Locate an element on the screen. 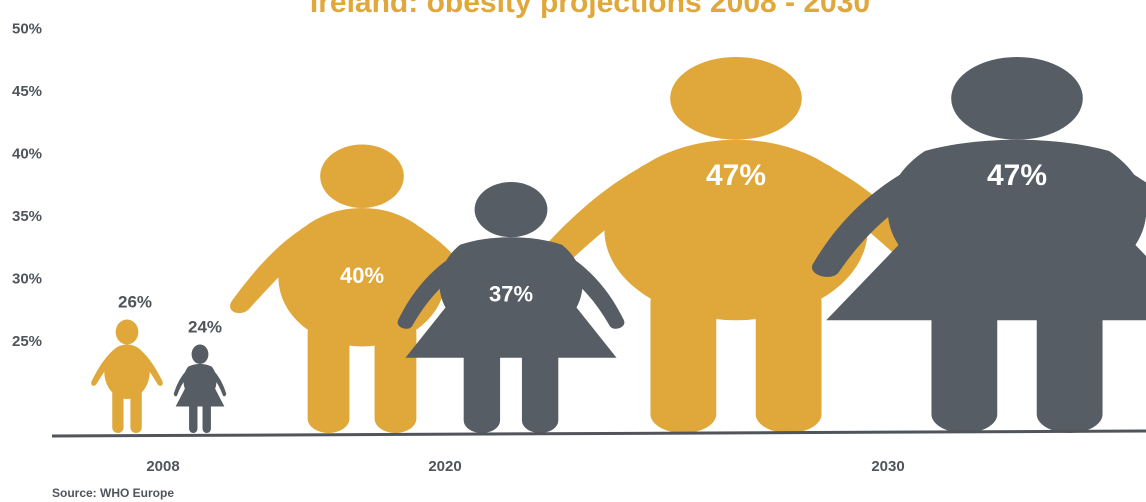  data-label: 37% is located at coordinates (511, 294).